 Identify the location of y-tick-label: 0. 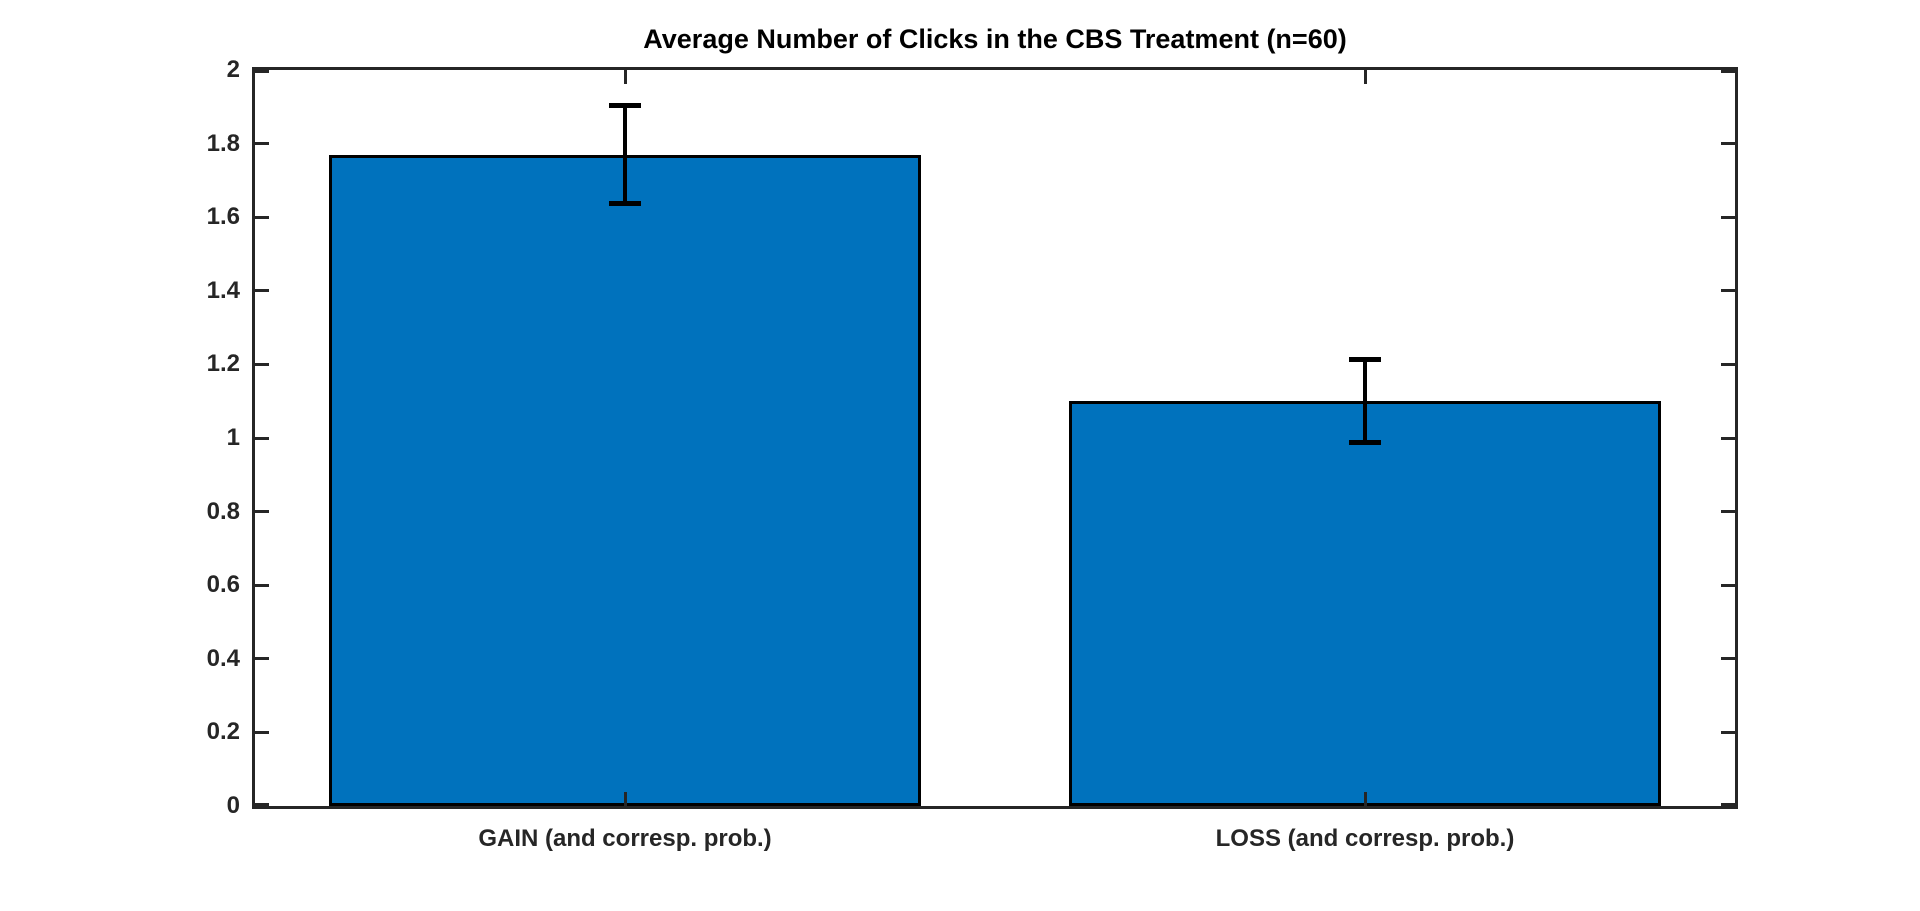
(233, 805).